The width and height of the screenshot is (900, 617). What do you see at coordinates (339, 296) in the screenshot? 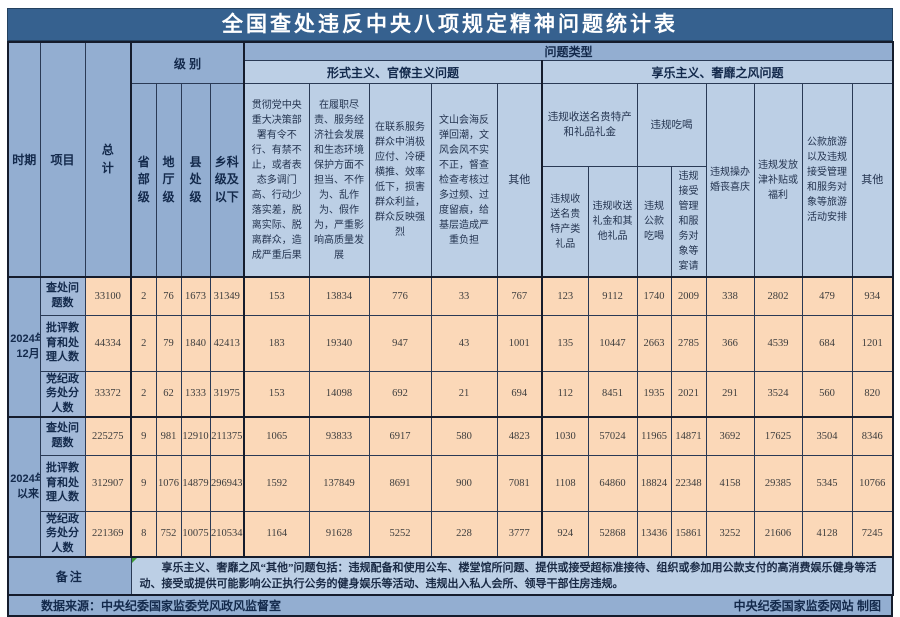
I see `data-cell: 13834` at bounding box center [339, 296].